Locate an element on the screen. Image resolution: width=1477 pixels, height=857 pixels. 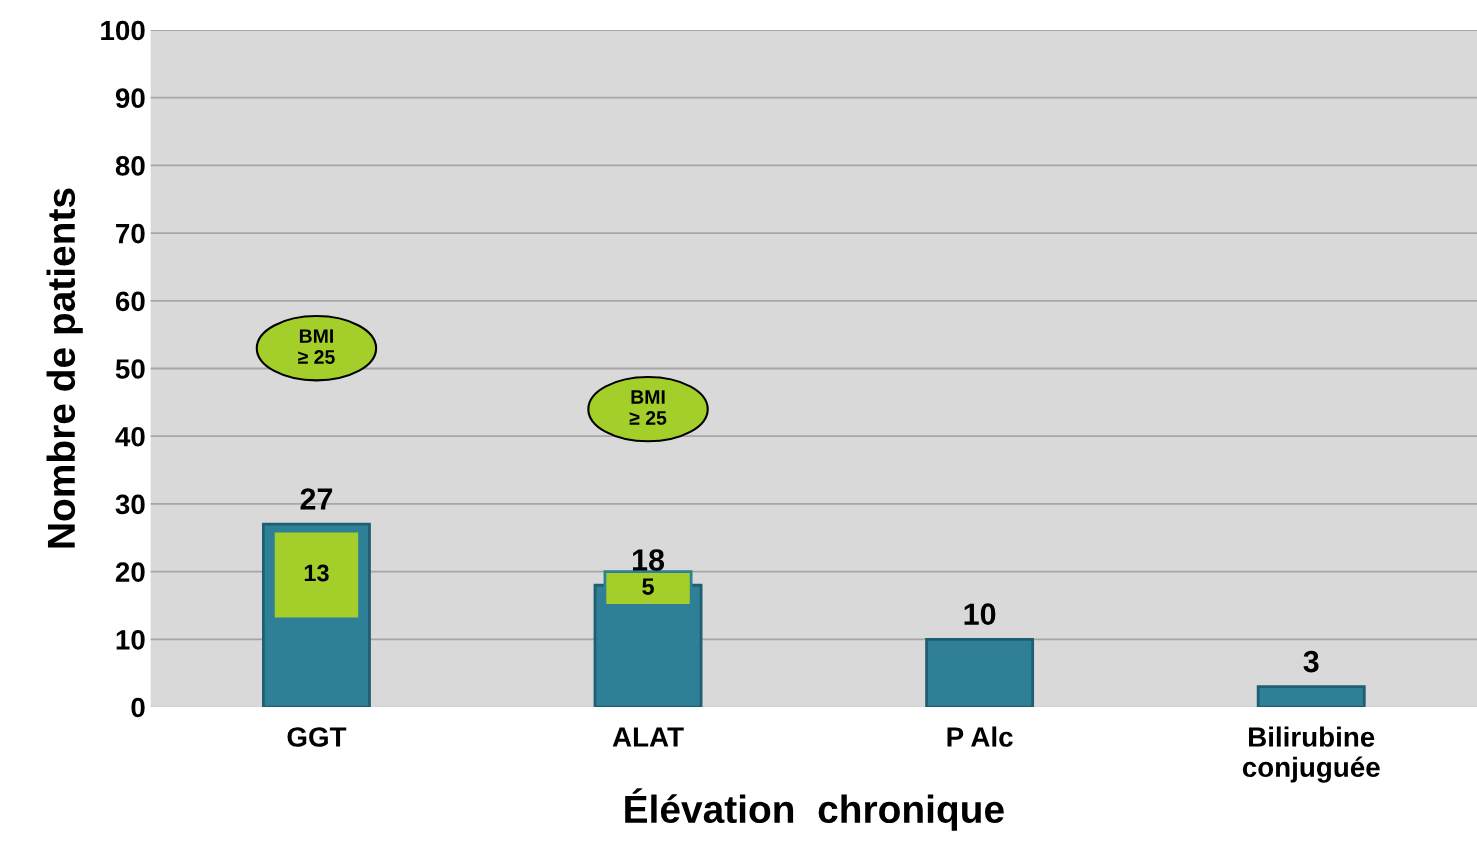
x-tick-label: GGT is located at coordinates (317, 737).